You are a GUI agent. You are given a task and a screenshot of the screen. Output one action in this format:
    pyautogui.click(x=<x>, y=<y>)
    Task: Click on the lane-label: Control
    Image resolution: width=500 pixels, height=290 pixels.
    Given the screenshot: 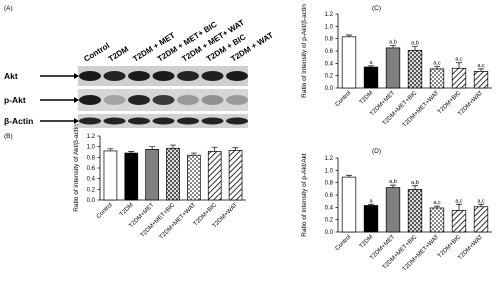 What is the action you would take?
    pyautogui.click(x=96, y=52)
    